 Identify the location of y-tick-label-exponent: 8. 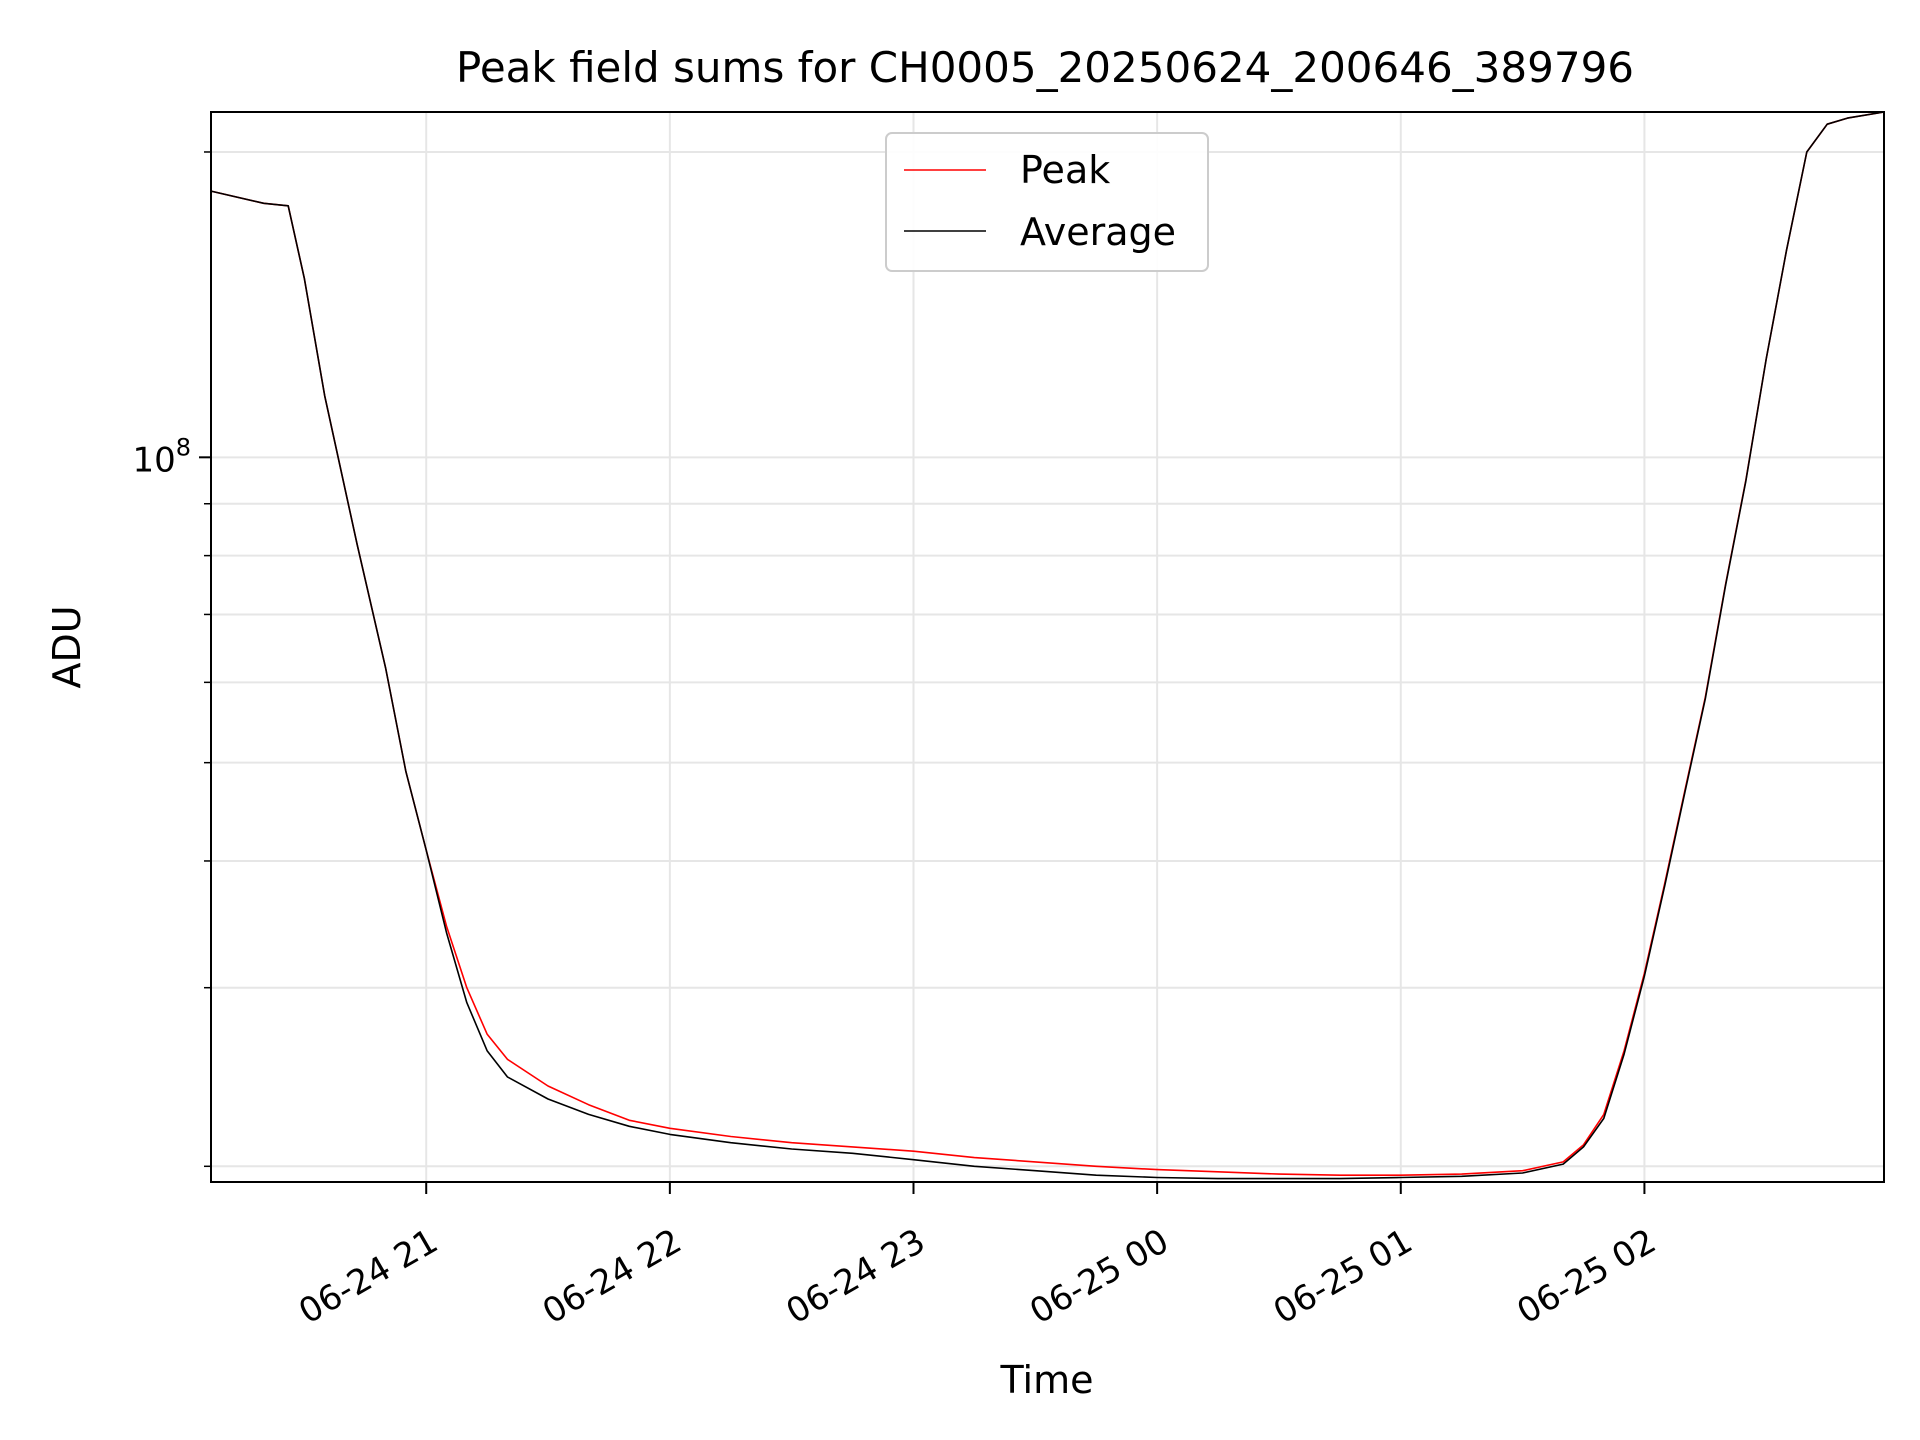
(183, 447).